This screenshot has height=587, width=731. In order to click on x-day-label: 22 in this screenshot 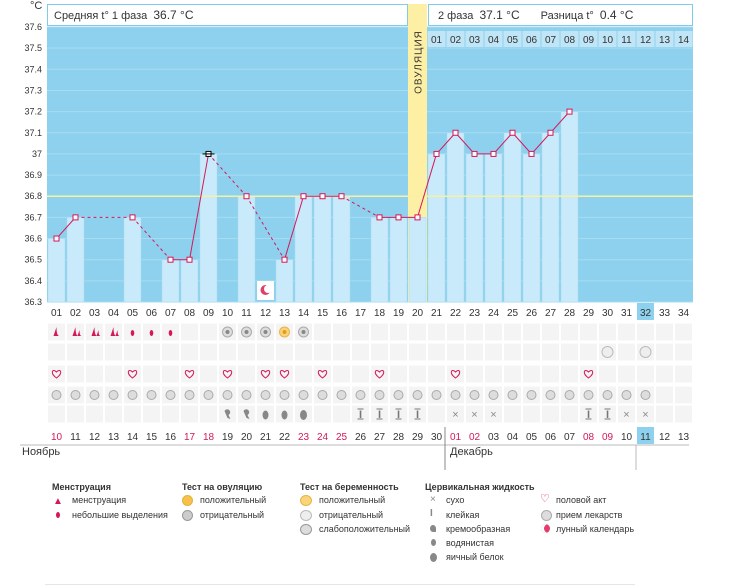, I will do `click(456, 313)`.